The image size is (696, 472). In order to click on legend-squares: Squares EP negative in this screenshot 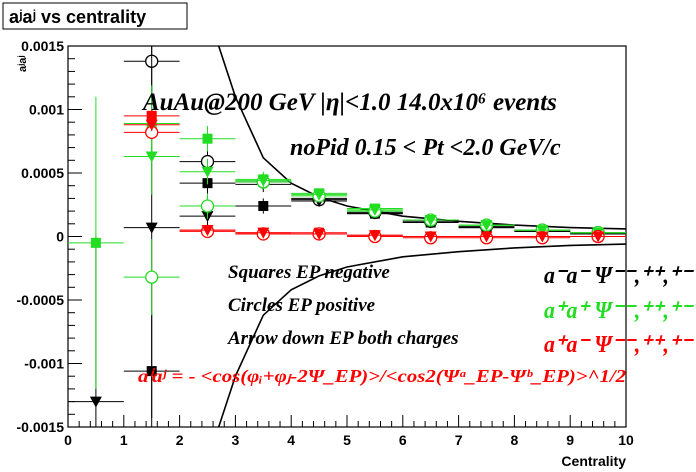, I will do `click(309, 272)`.